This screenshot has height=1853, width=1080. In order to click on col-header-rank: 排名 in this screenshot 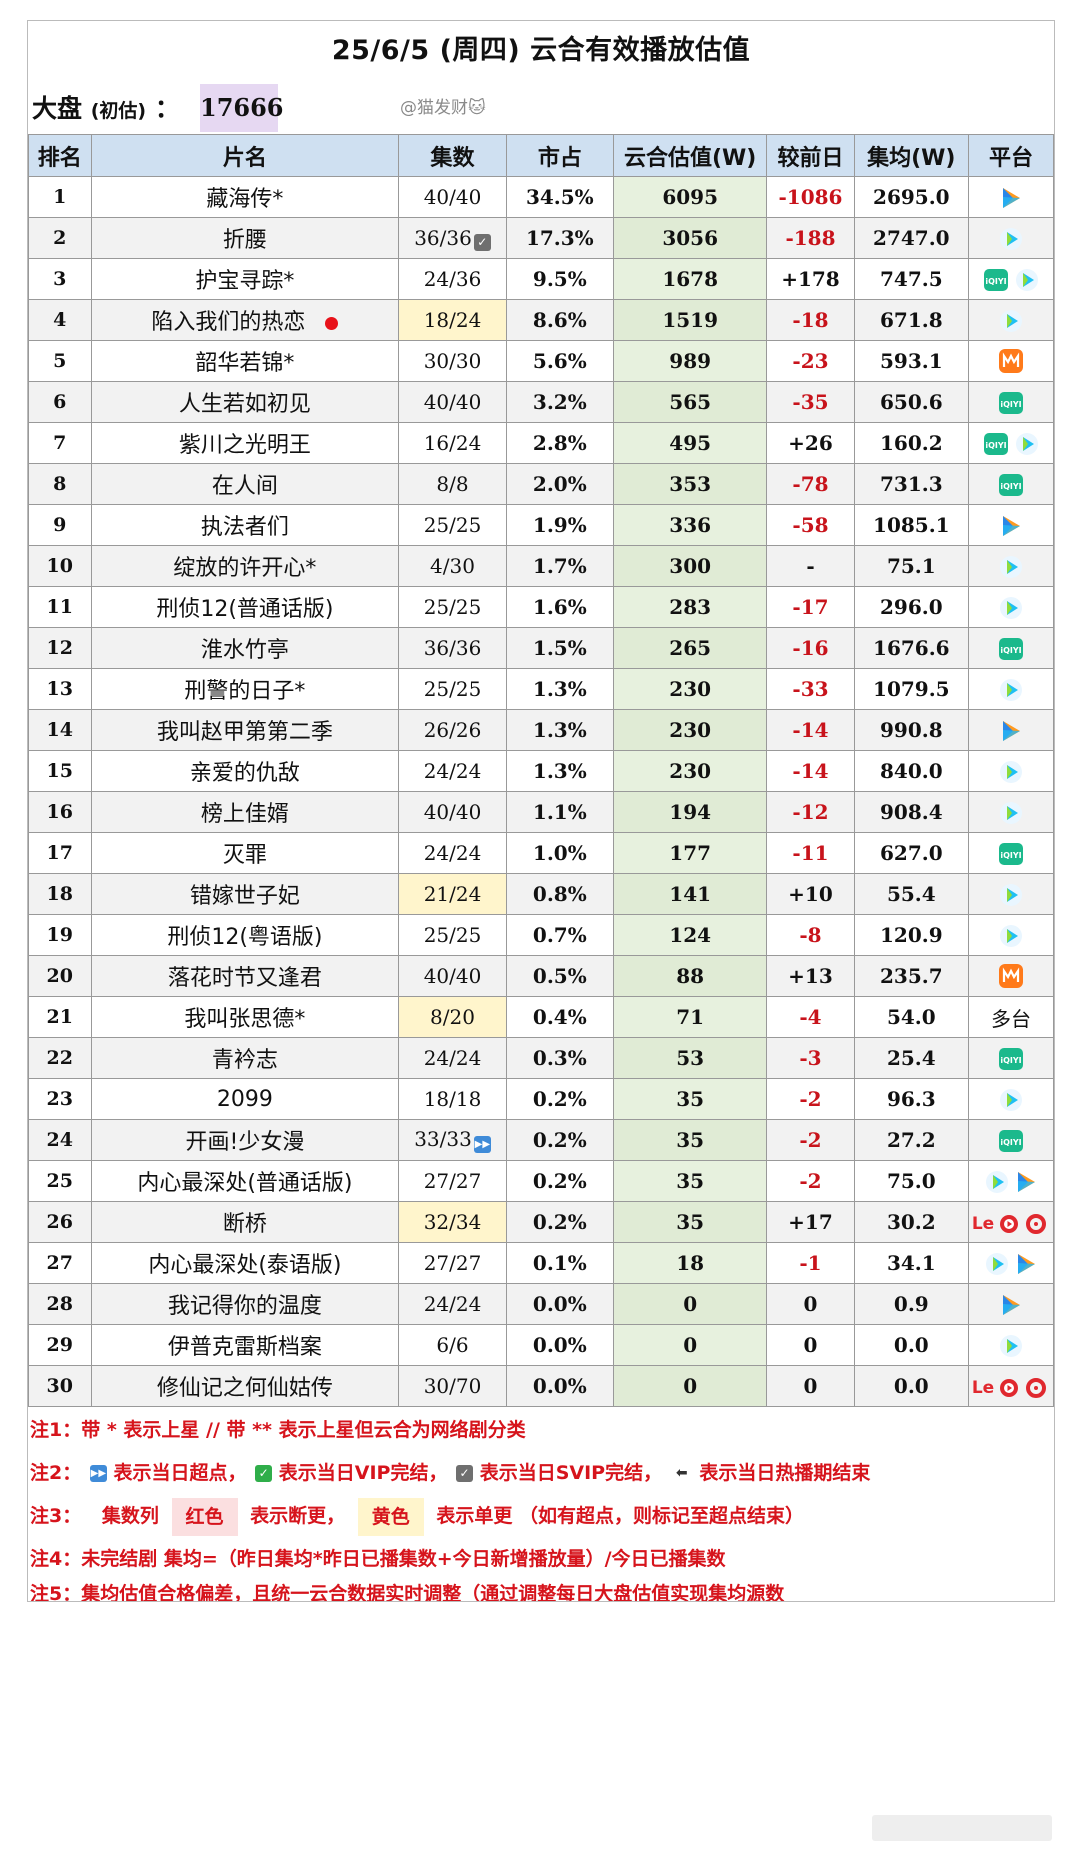, I will do `click(60, 155)`.